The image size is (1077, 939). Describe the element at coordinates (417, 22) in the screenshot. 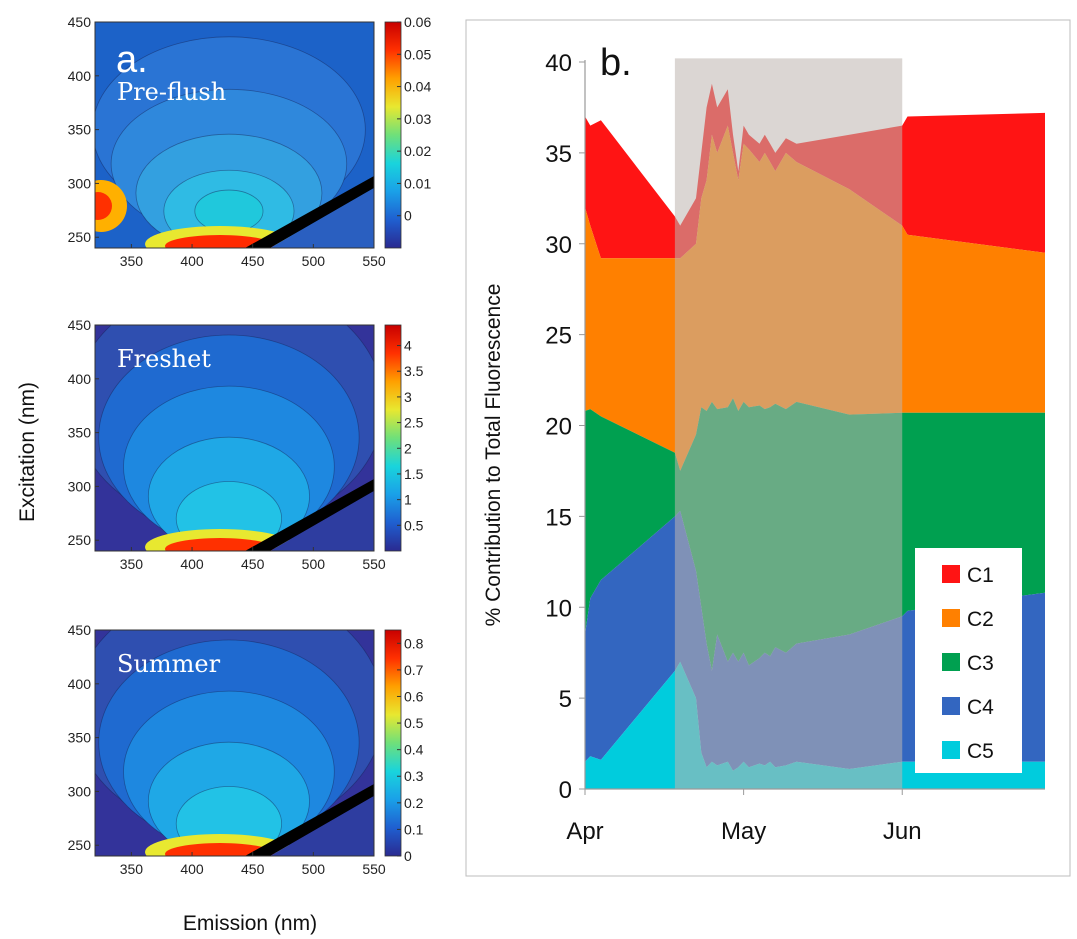

I see `colorbar-tick-label: 0.06` at that location.